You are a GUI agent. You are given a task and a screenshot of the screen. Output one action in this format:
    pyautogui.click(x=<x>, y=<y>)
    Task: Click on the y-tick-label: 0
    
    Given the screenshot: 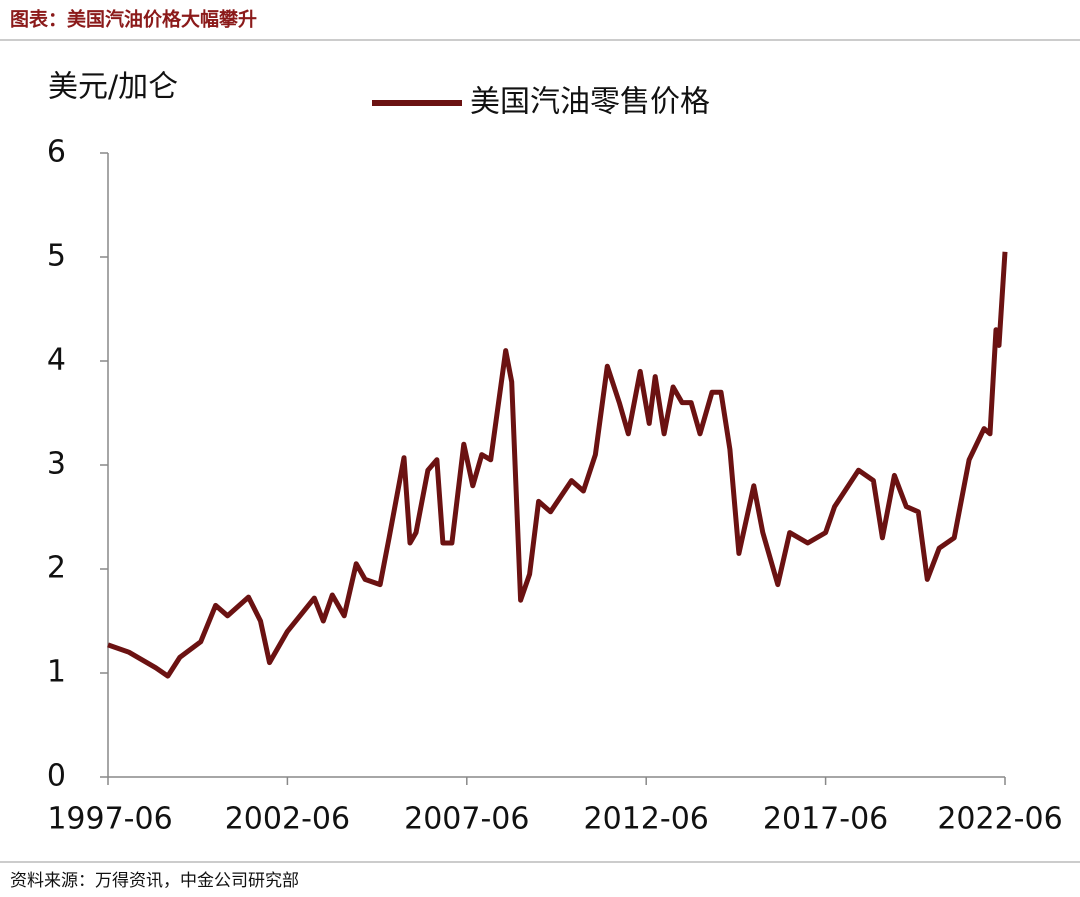 What is the action you would take?
    pyautogui.click(x=56, y=776)
    